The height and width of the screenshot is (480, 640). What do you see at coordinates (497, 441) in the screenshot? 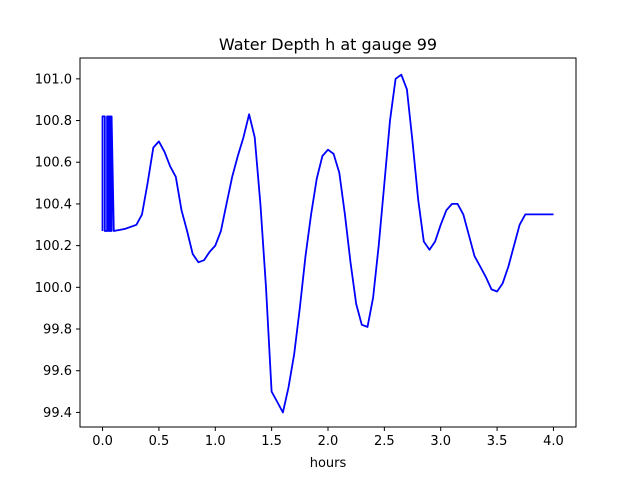
I see `x-tick-label: 3.5` at bounding box center [497, 441].